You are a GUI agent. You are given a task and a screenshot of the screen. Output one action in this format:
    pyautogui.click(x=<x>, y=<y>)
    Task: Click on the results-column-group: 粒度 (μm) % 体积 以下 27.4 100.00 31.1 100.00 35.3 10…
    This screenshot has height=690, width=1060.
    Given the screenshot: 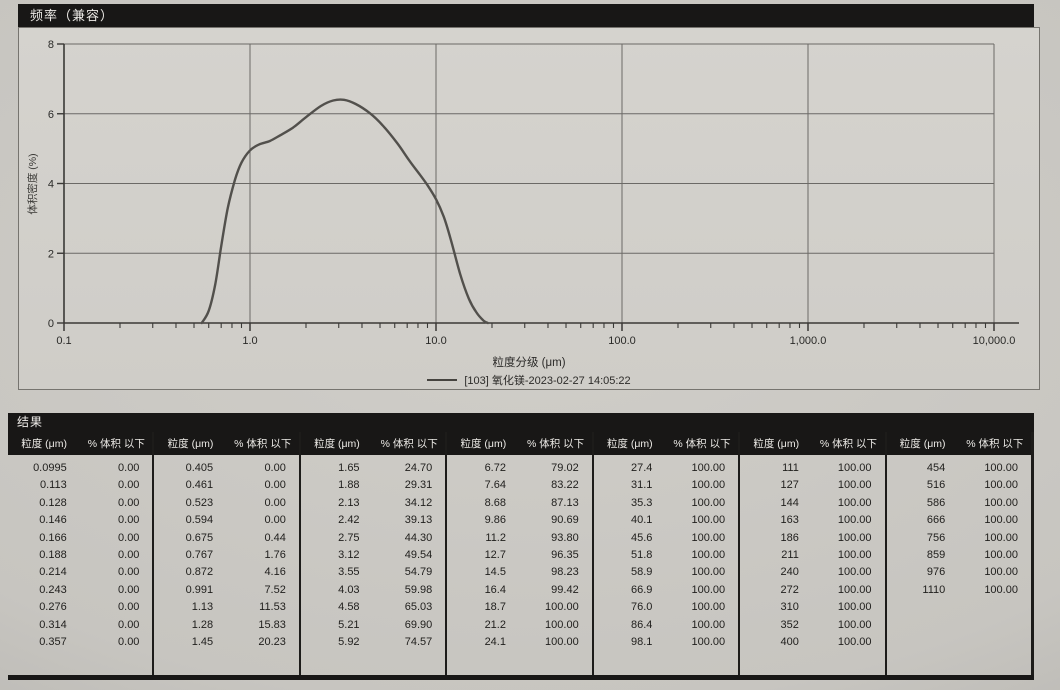 What is the action you would take?
    pyautogui.click(x=667, y=553)
    